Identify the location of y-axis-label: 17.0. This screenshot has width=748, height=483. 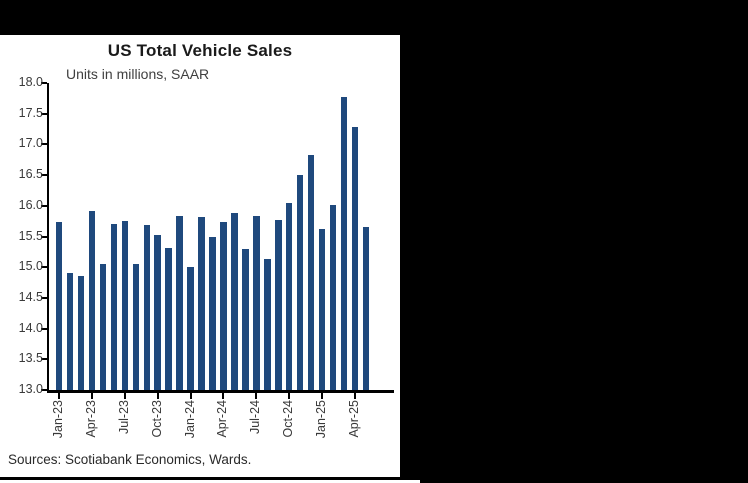
(30, 143).